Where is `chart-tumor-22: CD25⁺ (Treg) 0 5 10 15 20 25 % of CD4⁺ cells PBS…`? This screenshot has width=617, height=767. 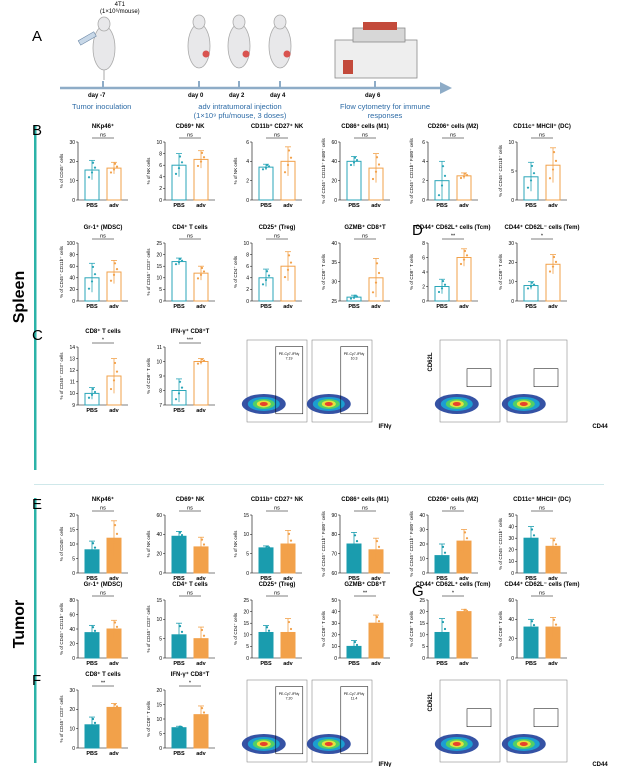
chart-tumor-22: CD25⁺ (Treg) 0 5 10 15 20 25 % of CD4⁺ cells PBS… is located at coordinates (267, 624).